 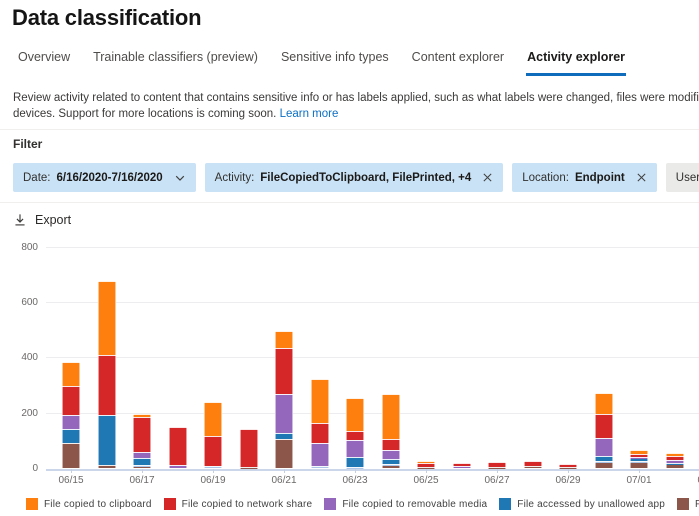 What do you see at coordinates (334, 57) in the screenshot?
I see `tab-sensitive-info-types: Sensitive info types` at bounding box center [334, 57].